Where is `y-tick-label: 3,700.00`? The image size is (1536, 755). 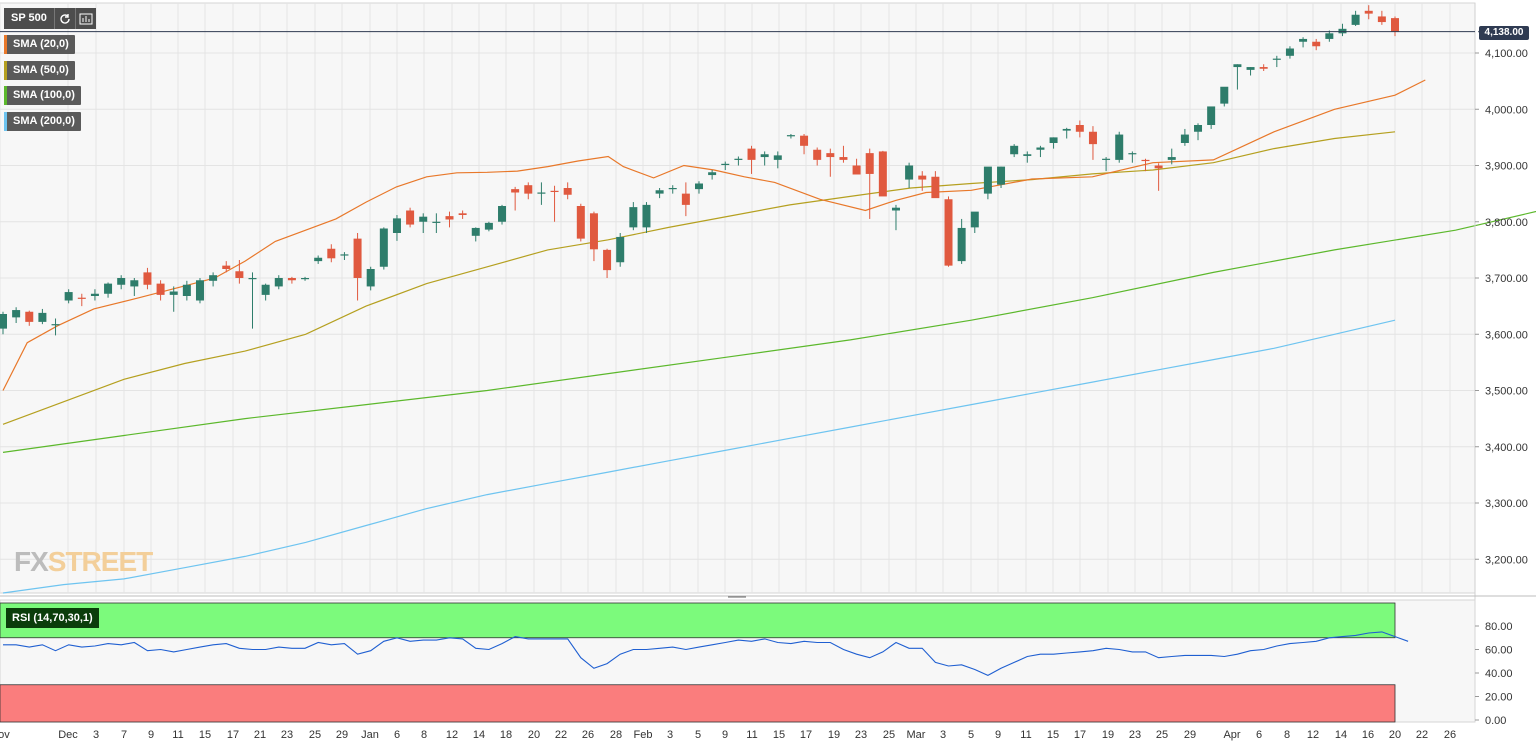 y-tick-label: 3,700.00 is located at coordinates (1506, 279).